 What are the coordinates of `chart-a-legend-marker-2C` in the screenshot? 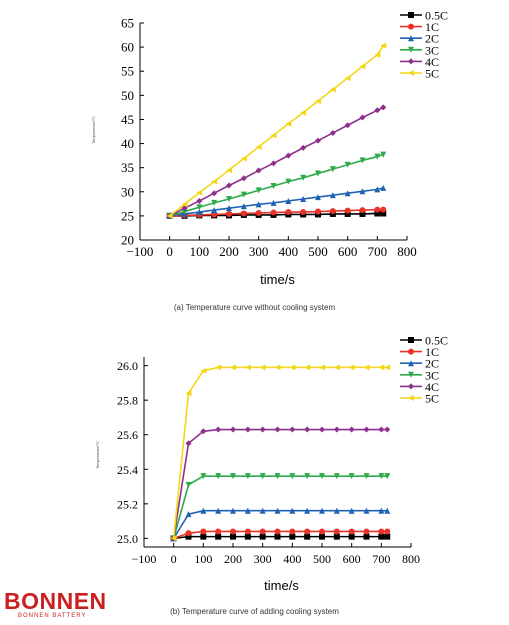 It's located at (411, 38).